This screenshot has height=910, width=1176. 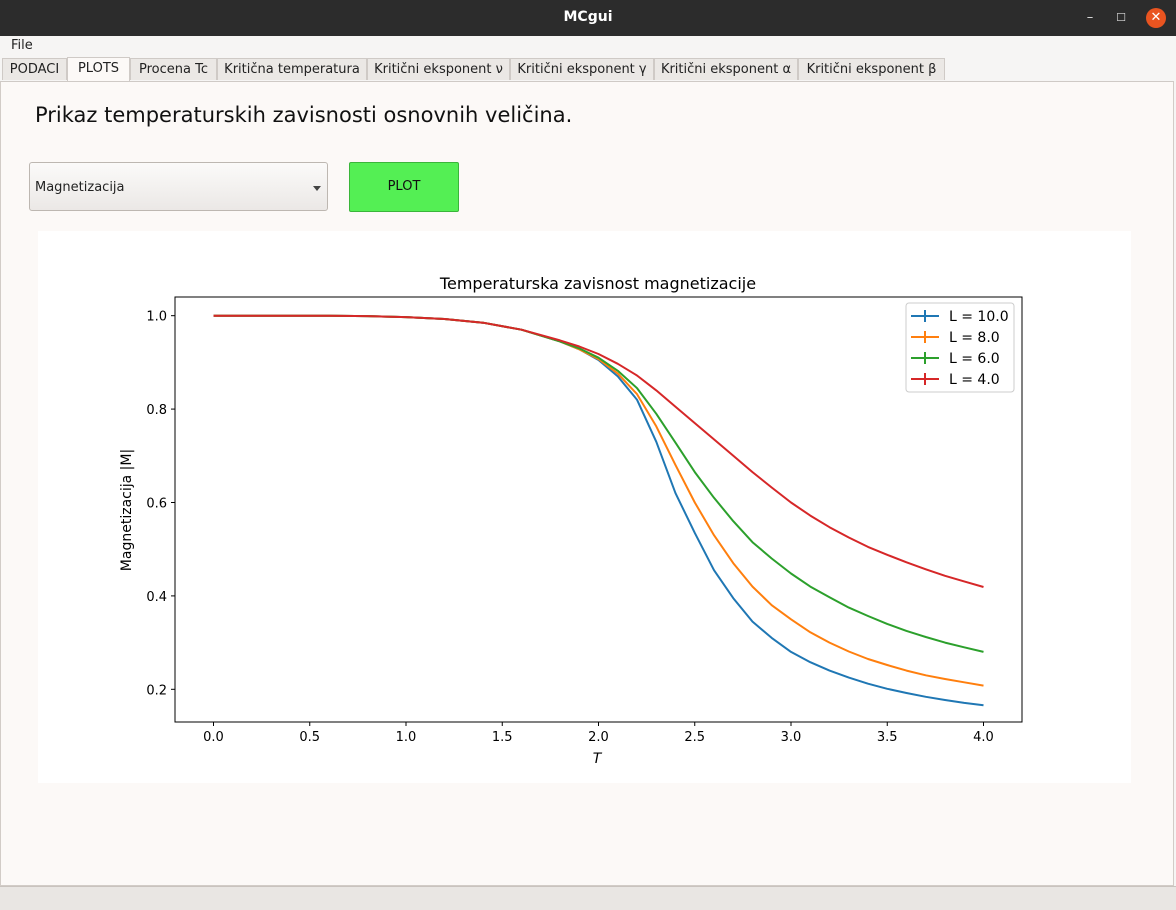 I want to click on tab-procena-tc: Procena Tc, so click(x=173, y=69).